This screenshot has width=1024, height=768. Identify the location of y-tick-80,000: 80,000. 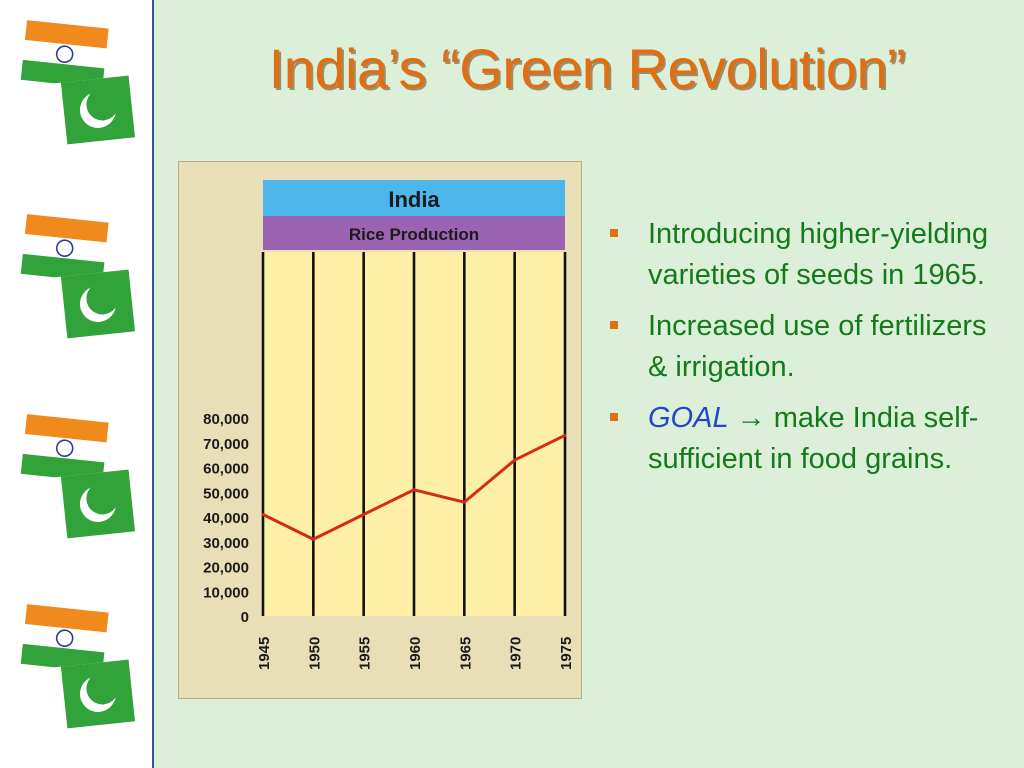
(226, 419).